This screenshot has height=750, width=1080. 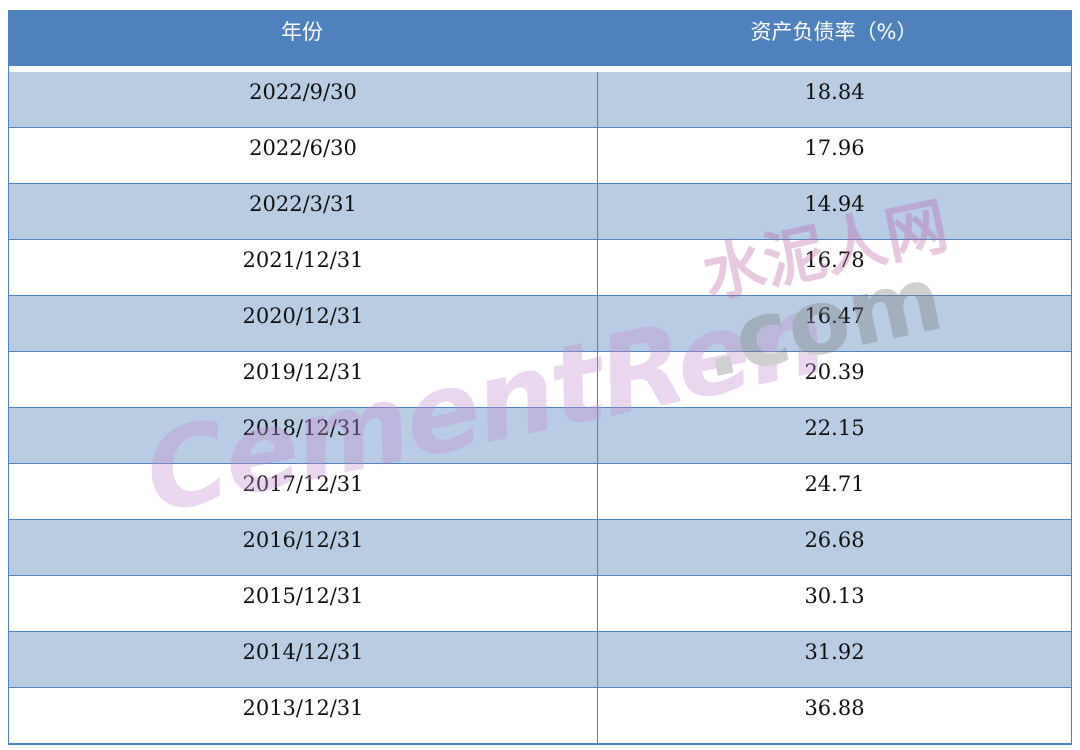 I want to click on table-header: 年份 资产负债率（%）, so click(x=540, y=38).